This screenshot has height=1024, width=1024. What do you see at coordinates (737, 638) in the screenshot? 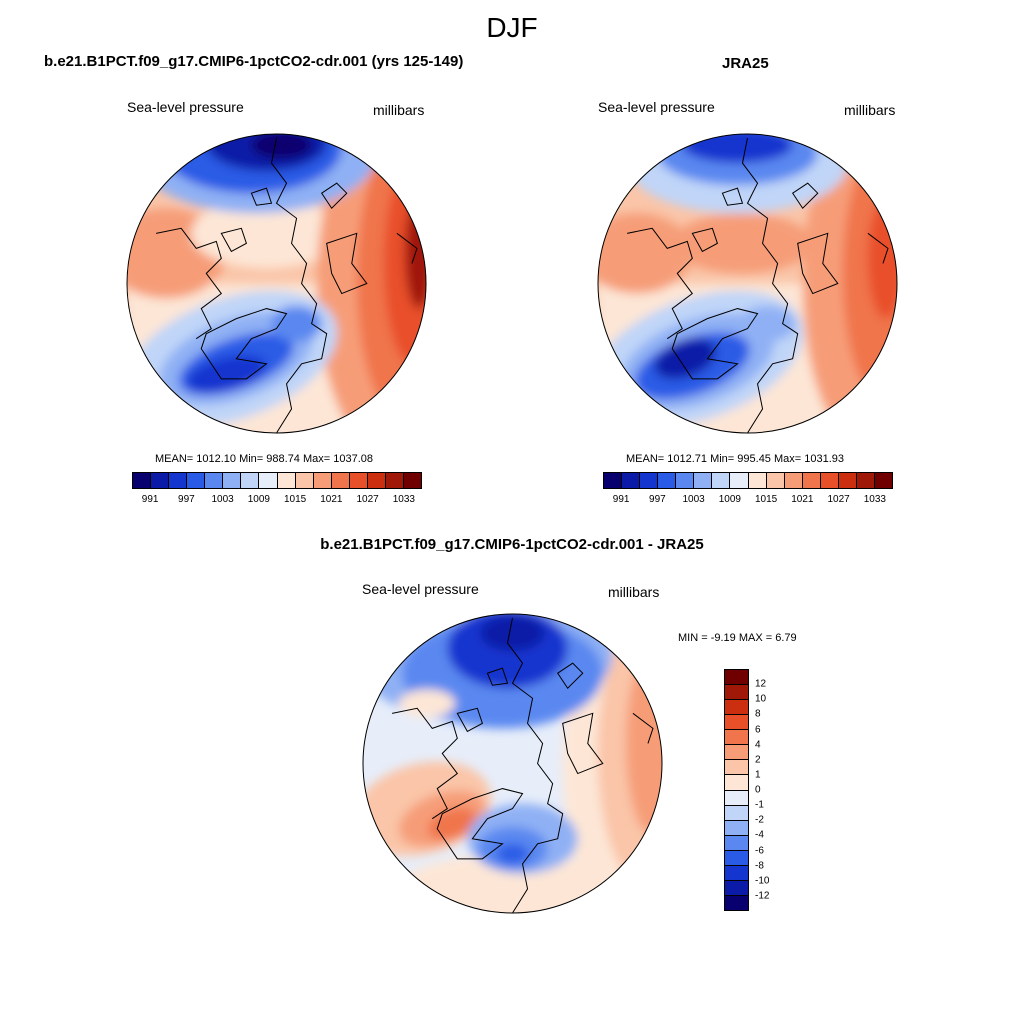
I see `diff-stats: MIN = -9.19 MAX = 6.79` at bounding box center [737, 638].